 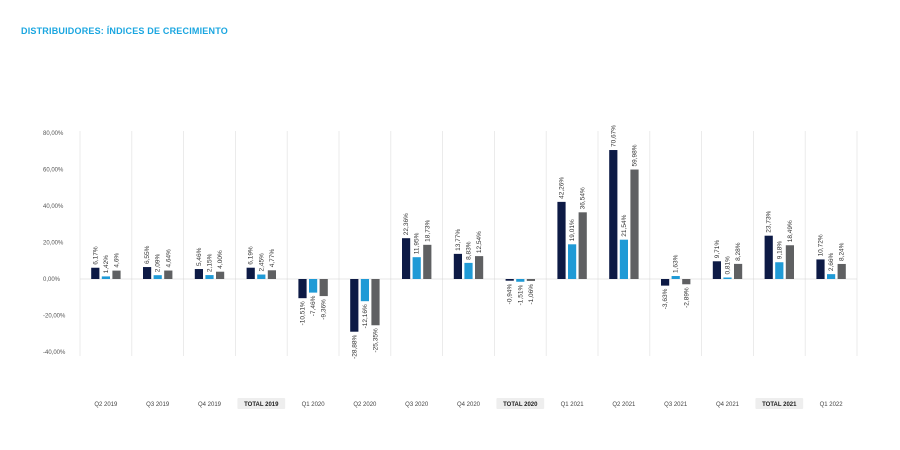 I want to click on data-label: -28,88%, so click(x=354, y=346).